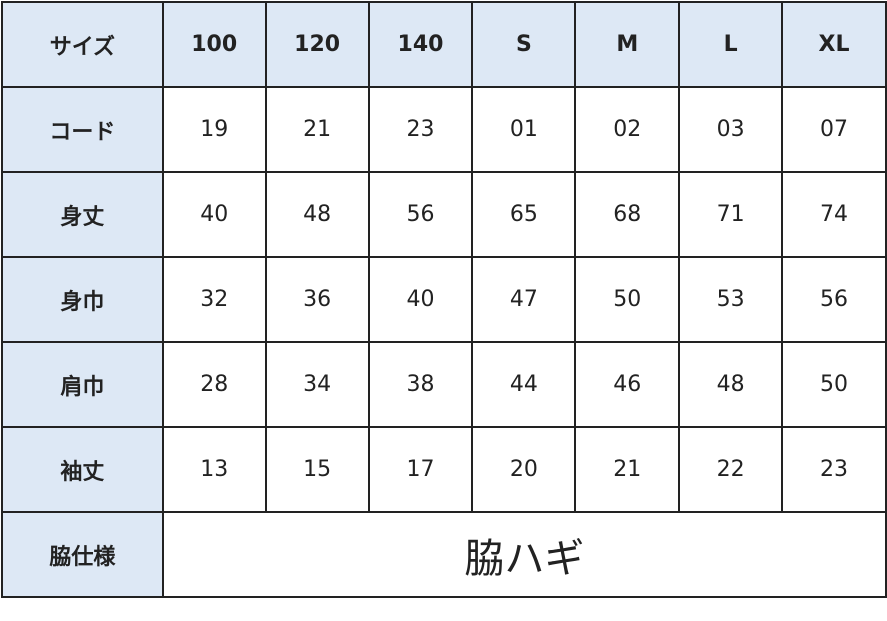 The image size is (887, 621). I want to click on size-header: 100, so click(214, 44).